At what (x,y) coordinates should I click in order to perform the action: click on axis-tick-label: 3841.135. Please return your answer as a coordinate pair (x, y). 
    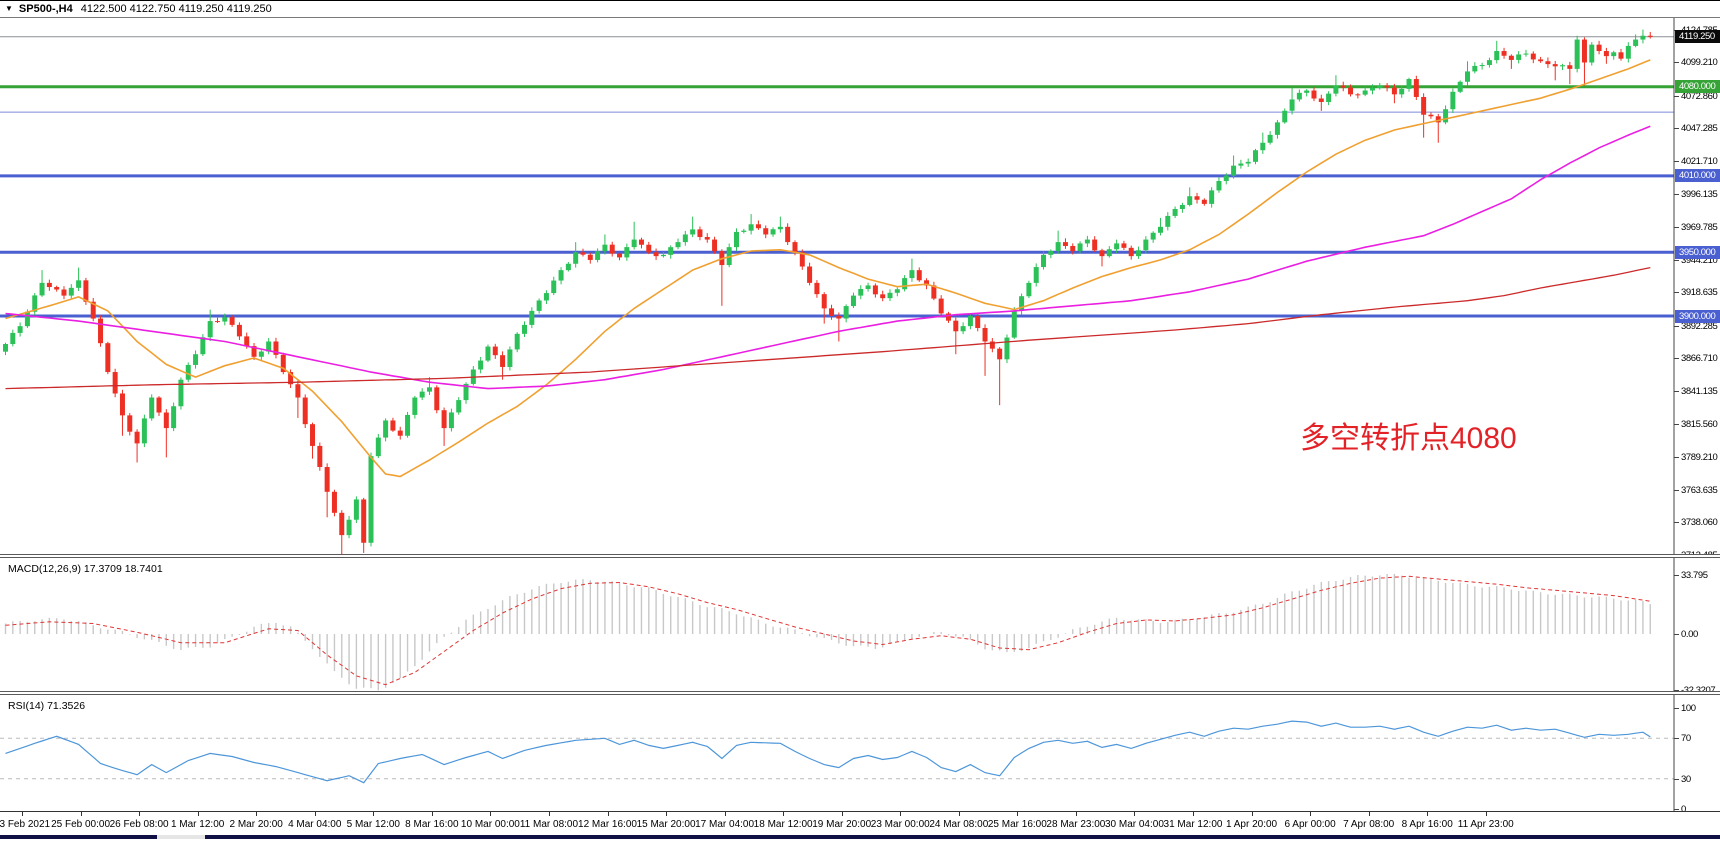
    Looking at the image, I should click on (1699, 391).